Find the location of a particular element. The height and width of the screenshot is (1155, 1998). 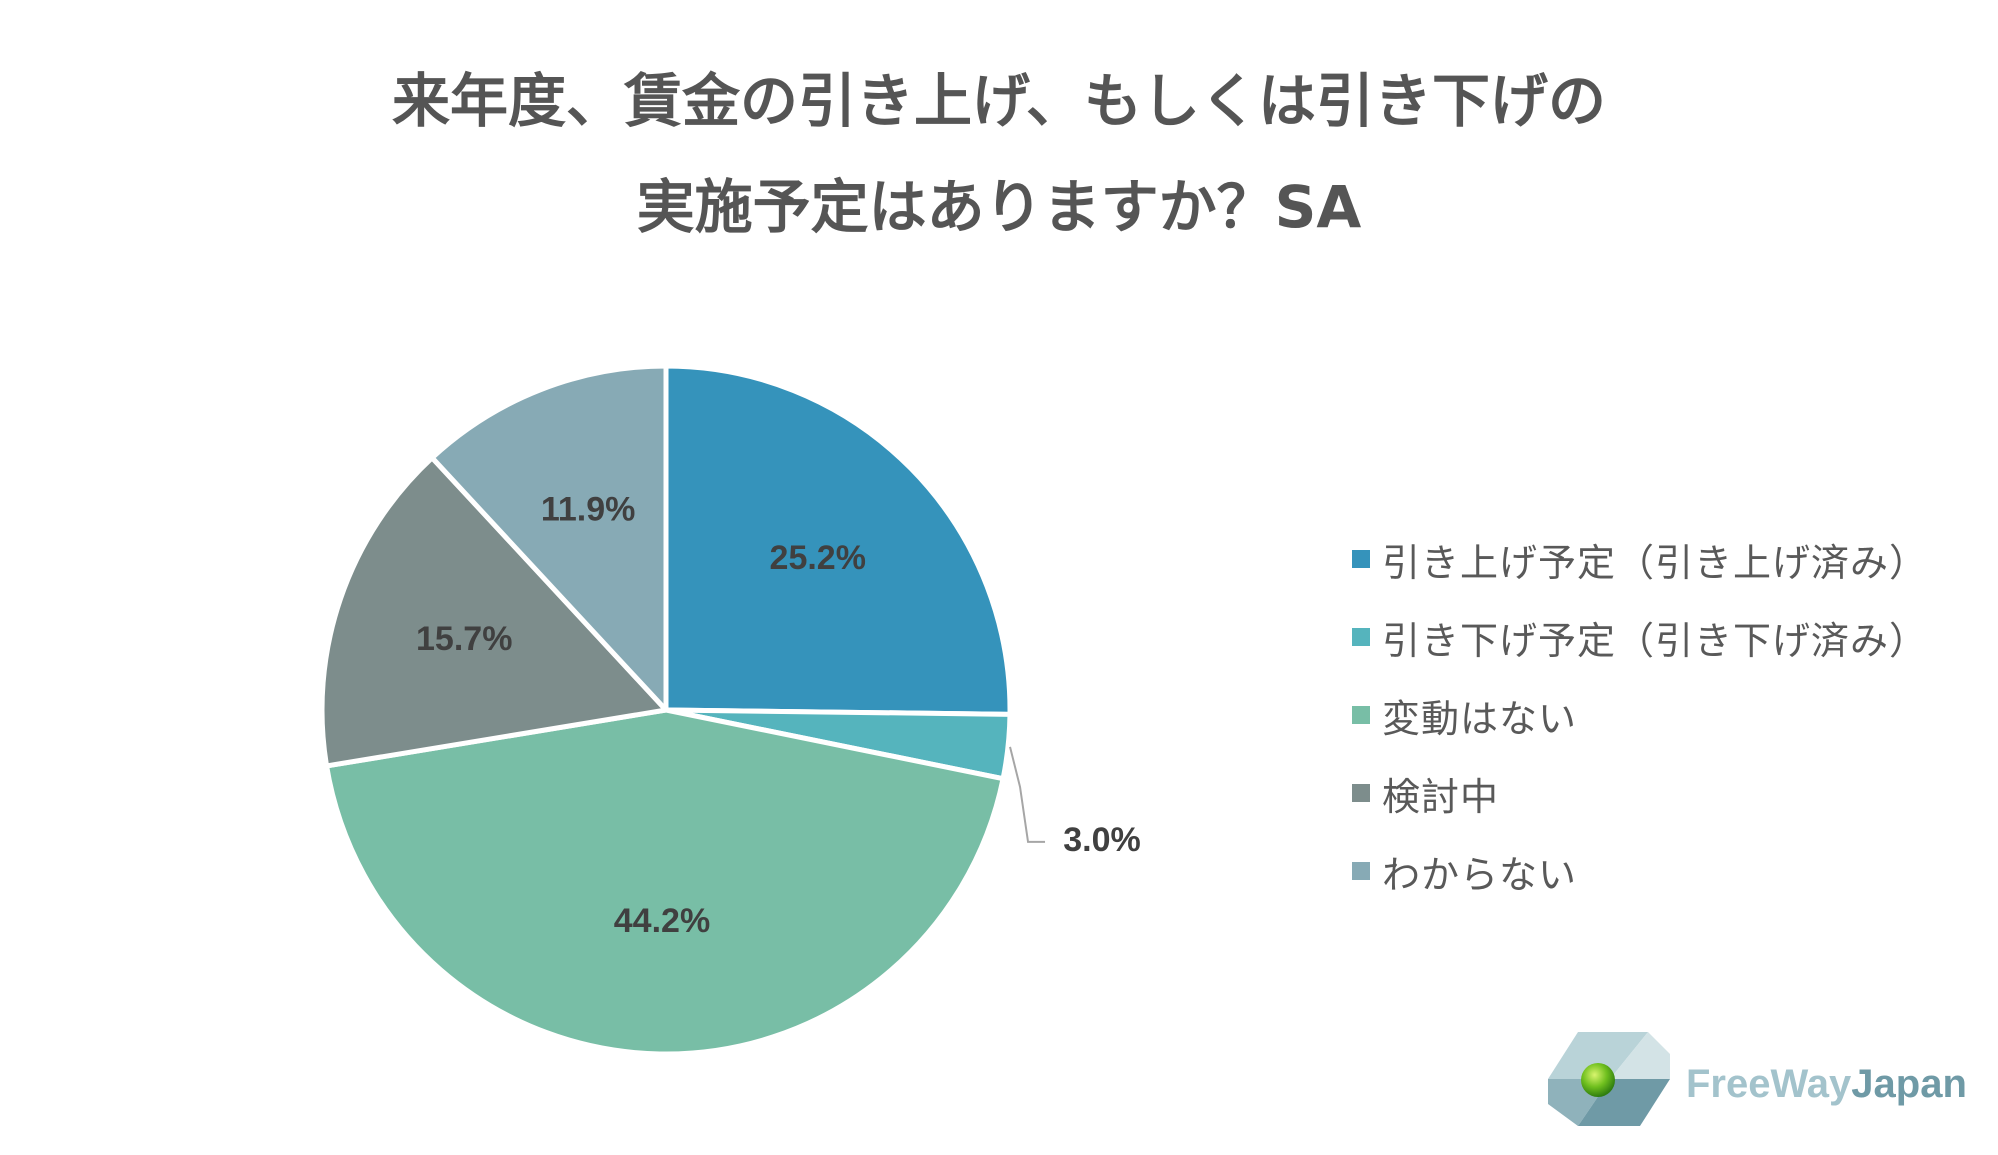

legend-label-unknown: わからない is located at coordinates (1480, 874).